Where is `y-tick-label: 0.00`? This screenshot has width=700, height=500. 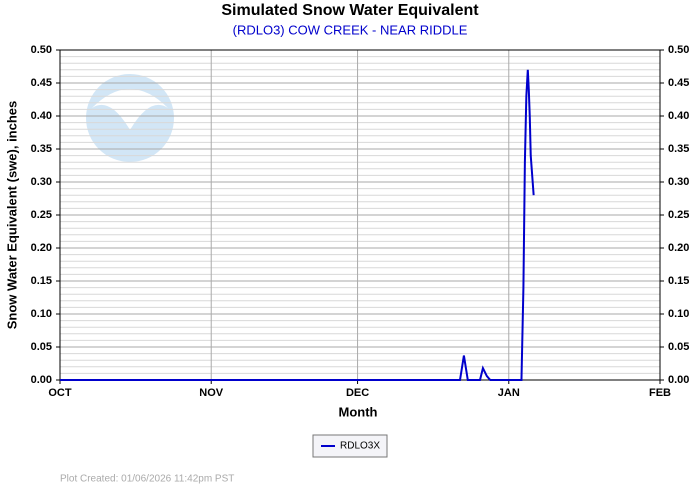
y-tick-label: 0.00 is located at coordinates (41, 380).